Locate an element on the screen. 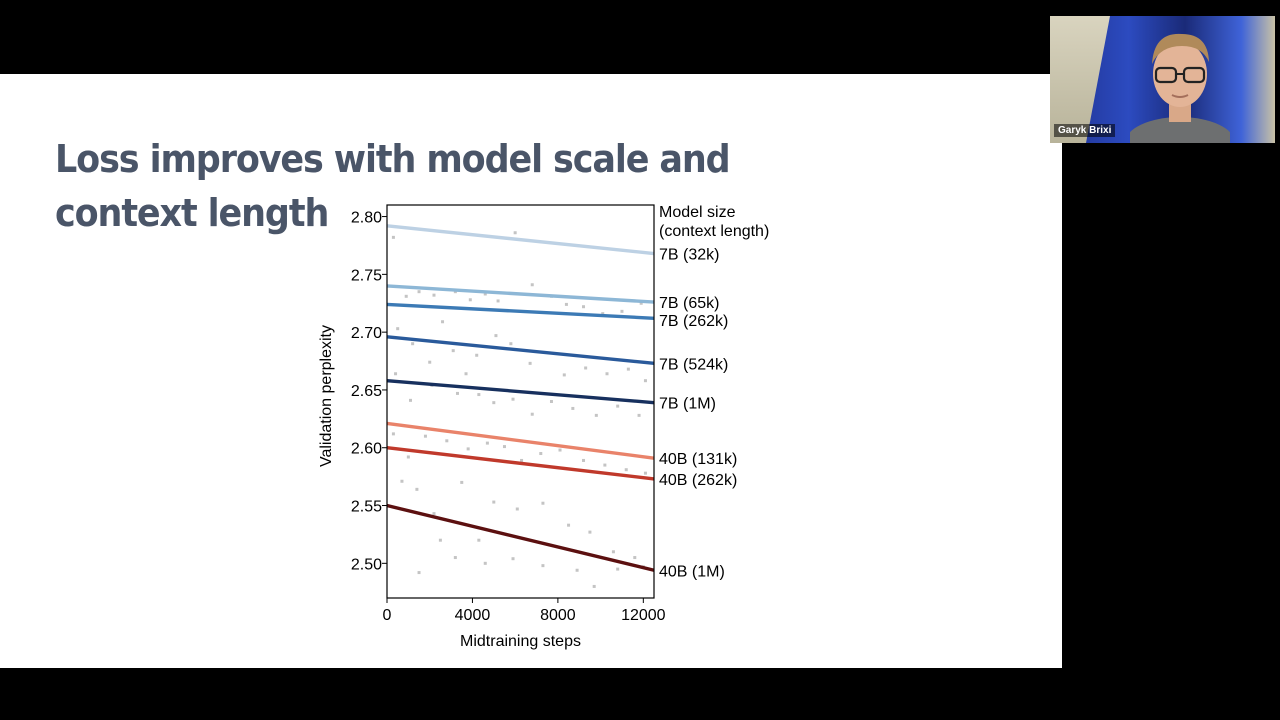  y-tick-label: 2.70 is located at coordinates (366, 333).